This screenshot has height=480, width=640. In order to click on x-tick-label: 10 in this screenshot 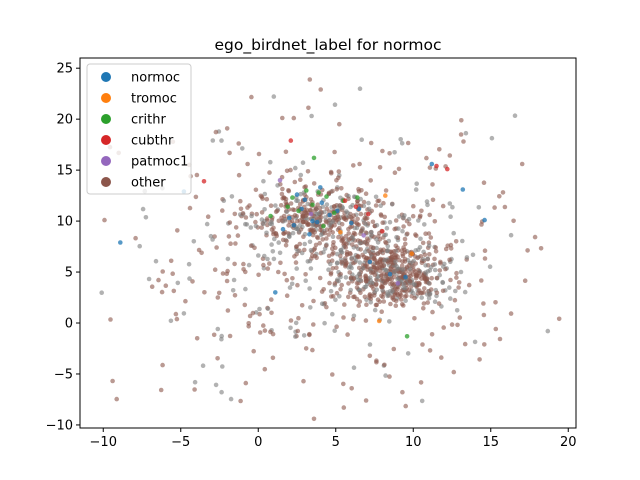, I will do `click(413, 442)`.